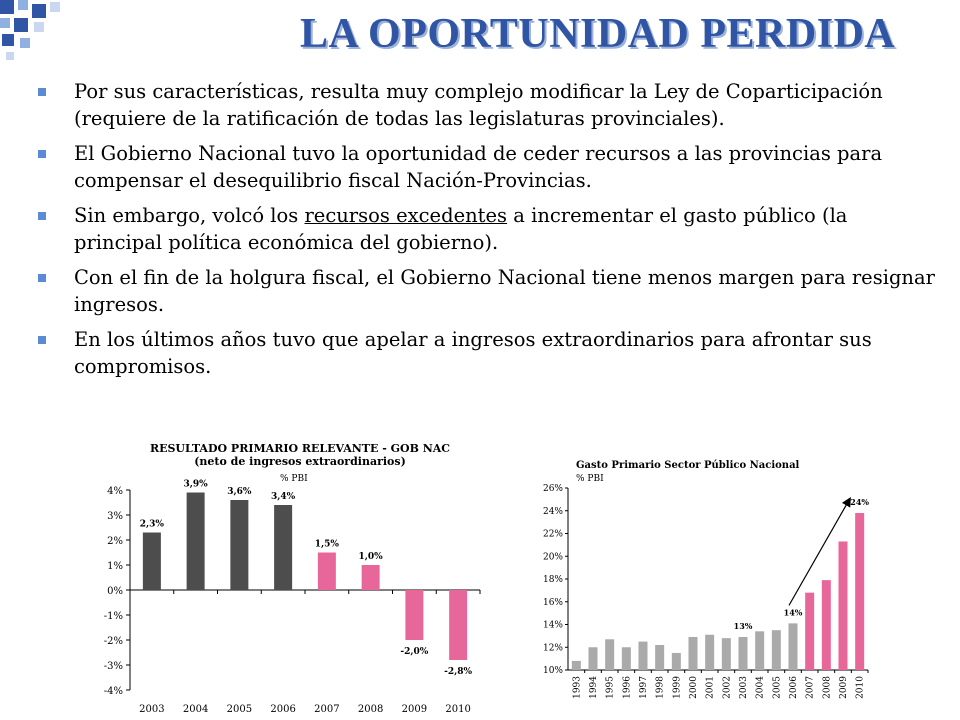 Image resolution: width=960 pixels, height=720 pixels. Describe the element at coordinates (151, 709) in the screenshot. I see `chart1-x-label: 2003` at that location.